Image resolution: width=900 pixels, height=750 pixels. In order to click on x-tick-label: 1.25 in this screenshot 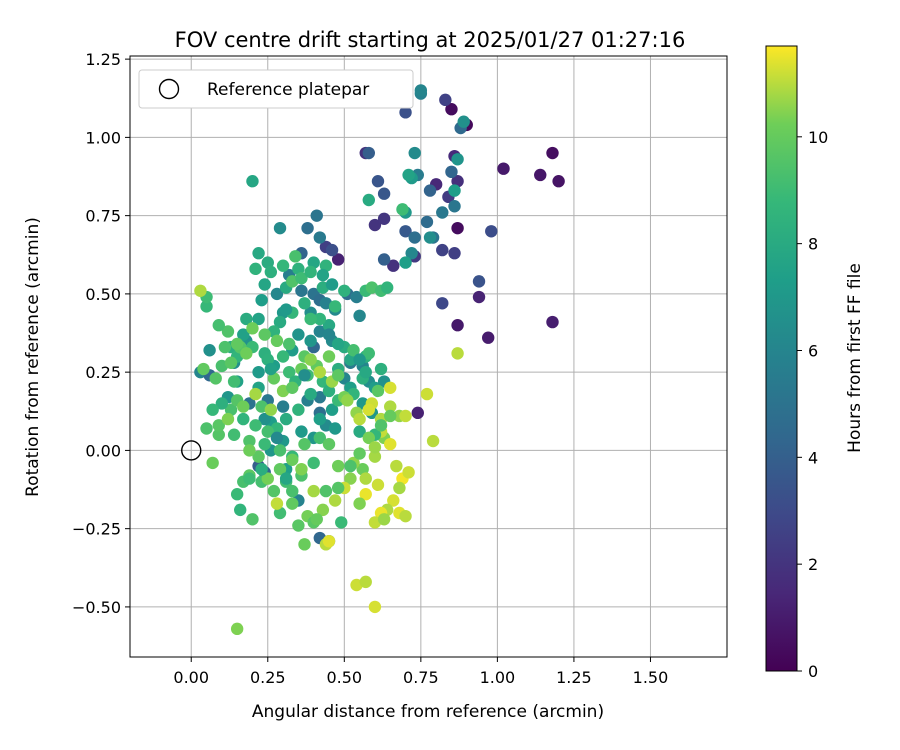, I will do `click(574, 677)`.